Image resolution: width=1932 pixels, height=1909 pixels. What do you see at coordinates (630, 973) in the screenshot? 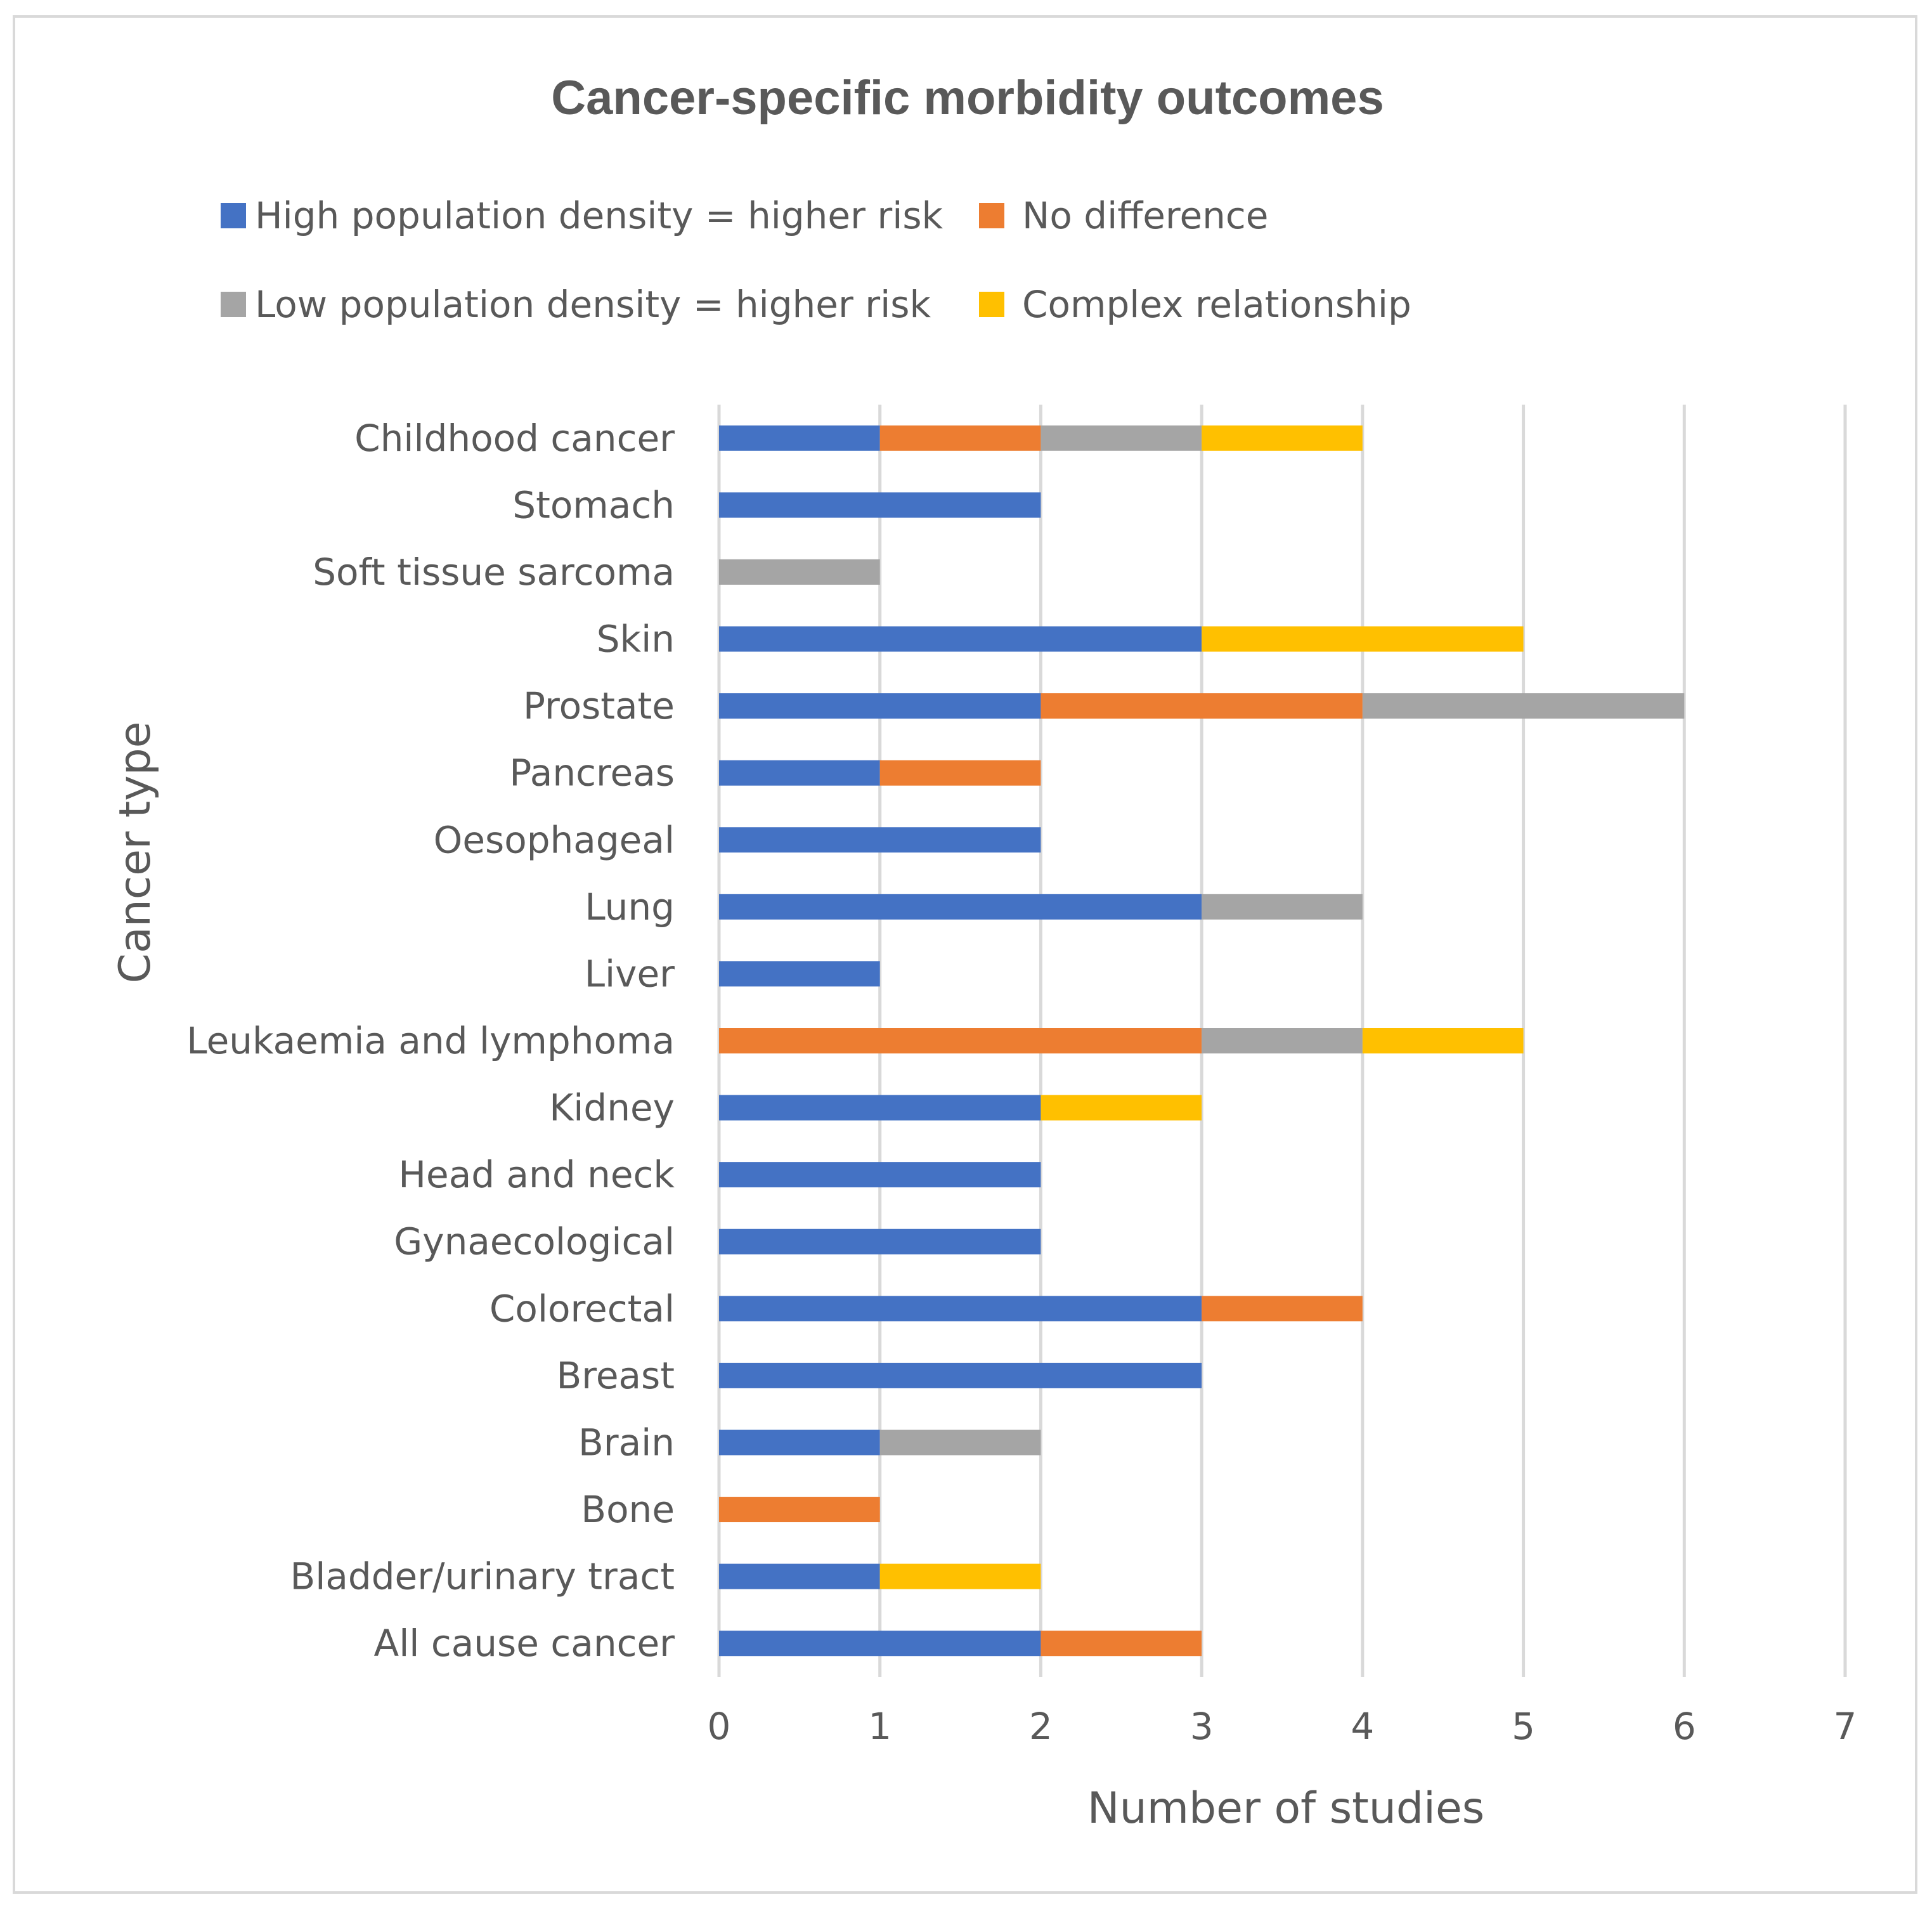
I see `category-label-liver: Liver` at bounding box center [630, 973].